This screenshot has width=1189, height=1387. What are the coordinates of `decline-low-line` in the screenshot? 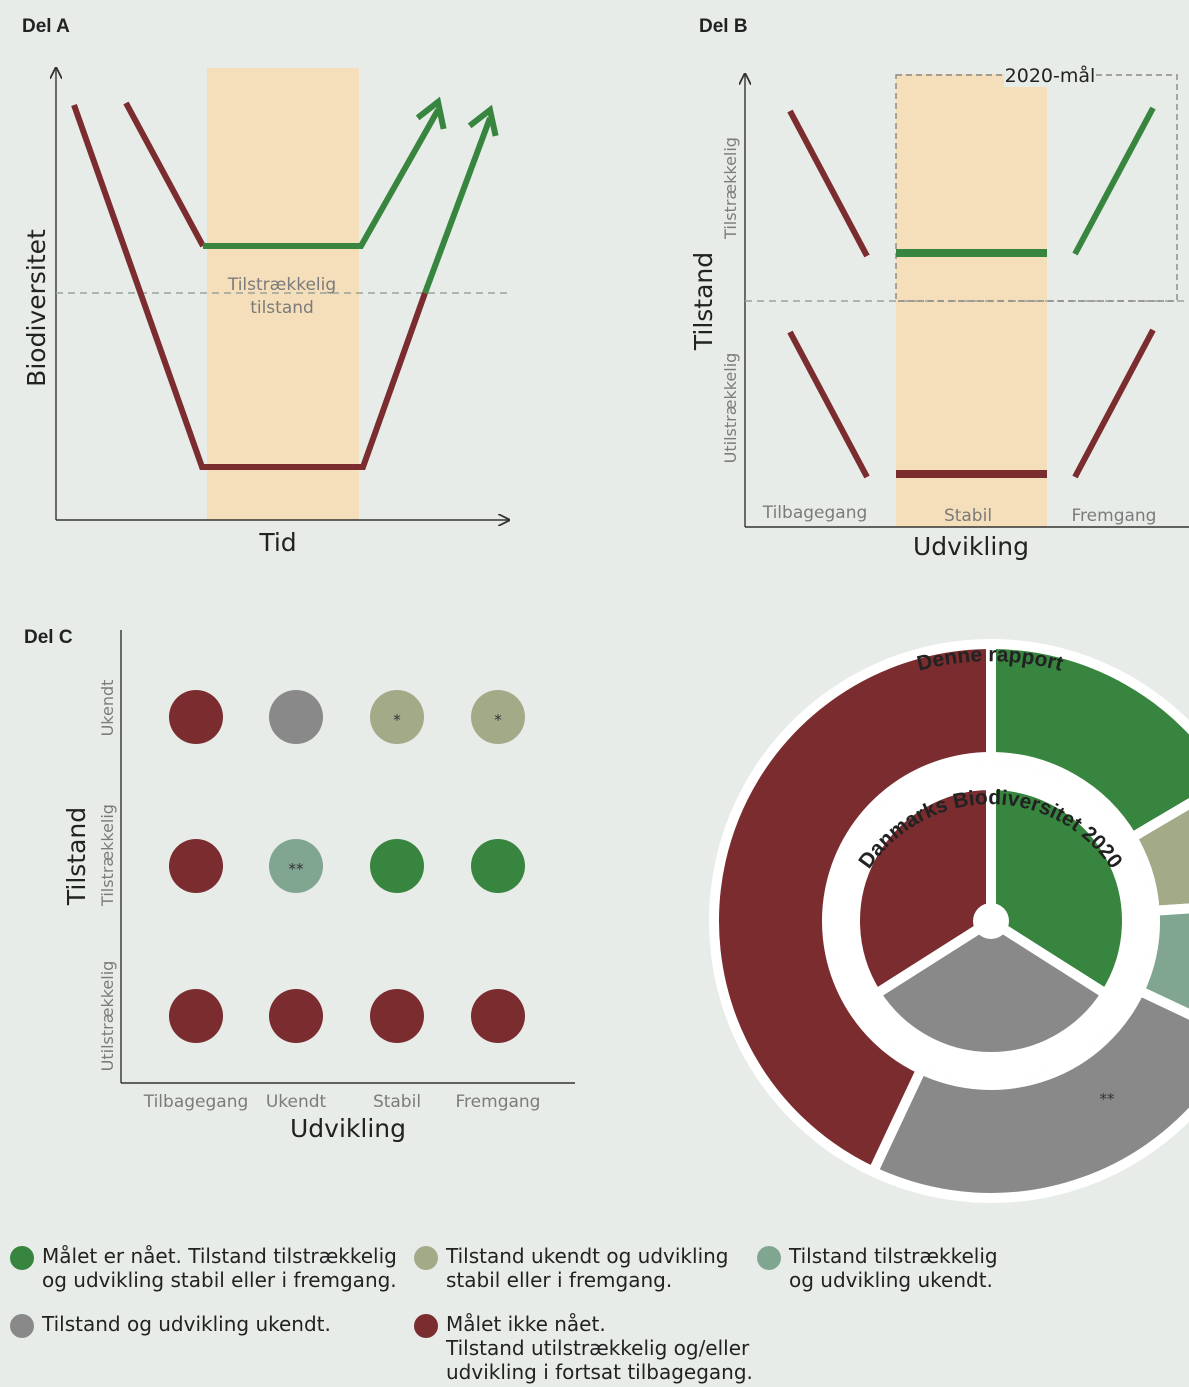 It's located at (828, 404).